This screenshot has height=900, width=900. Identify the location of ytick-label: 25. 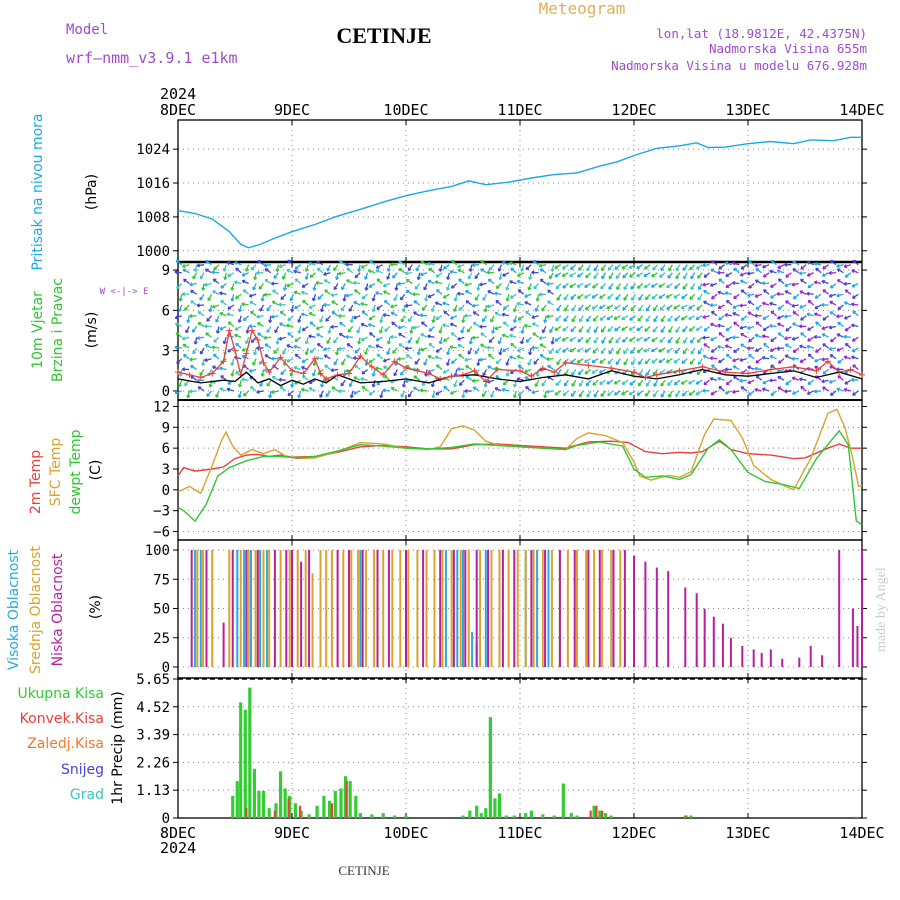
(161, 639).